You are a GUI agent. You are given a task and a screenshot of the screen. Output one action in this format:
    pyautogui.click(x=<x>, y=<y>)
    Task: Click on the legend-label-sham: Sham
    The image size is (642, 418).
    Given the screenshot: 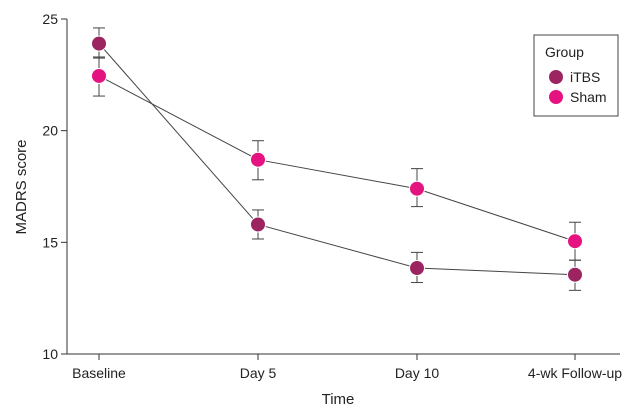 What is the action you would take?
    pyautogui.click(x=588, y=97)
    